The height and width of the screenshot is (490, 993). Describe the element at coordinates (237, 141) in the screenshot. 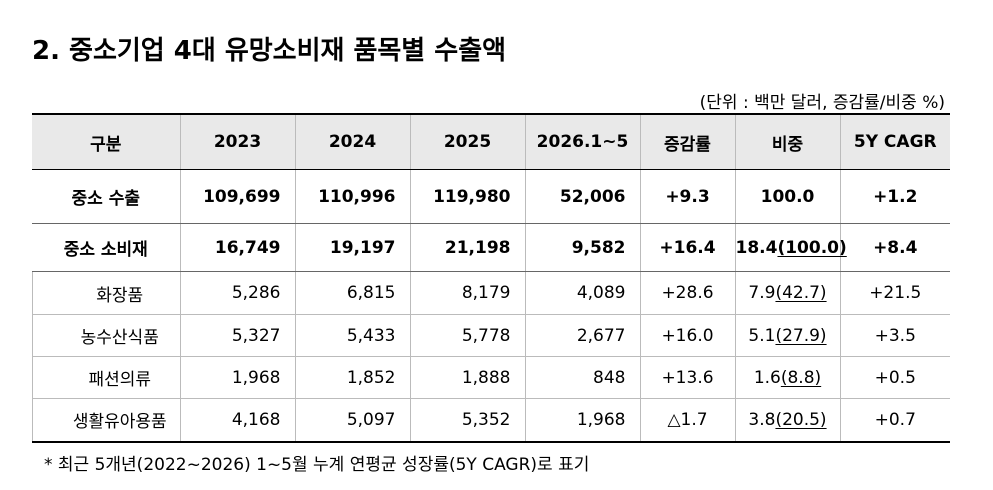

I see `column-header: 2023` at that location.